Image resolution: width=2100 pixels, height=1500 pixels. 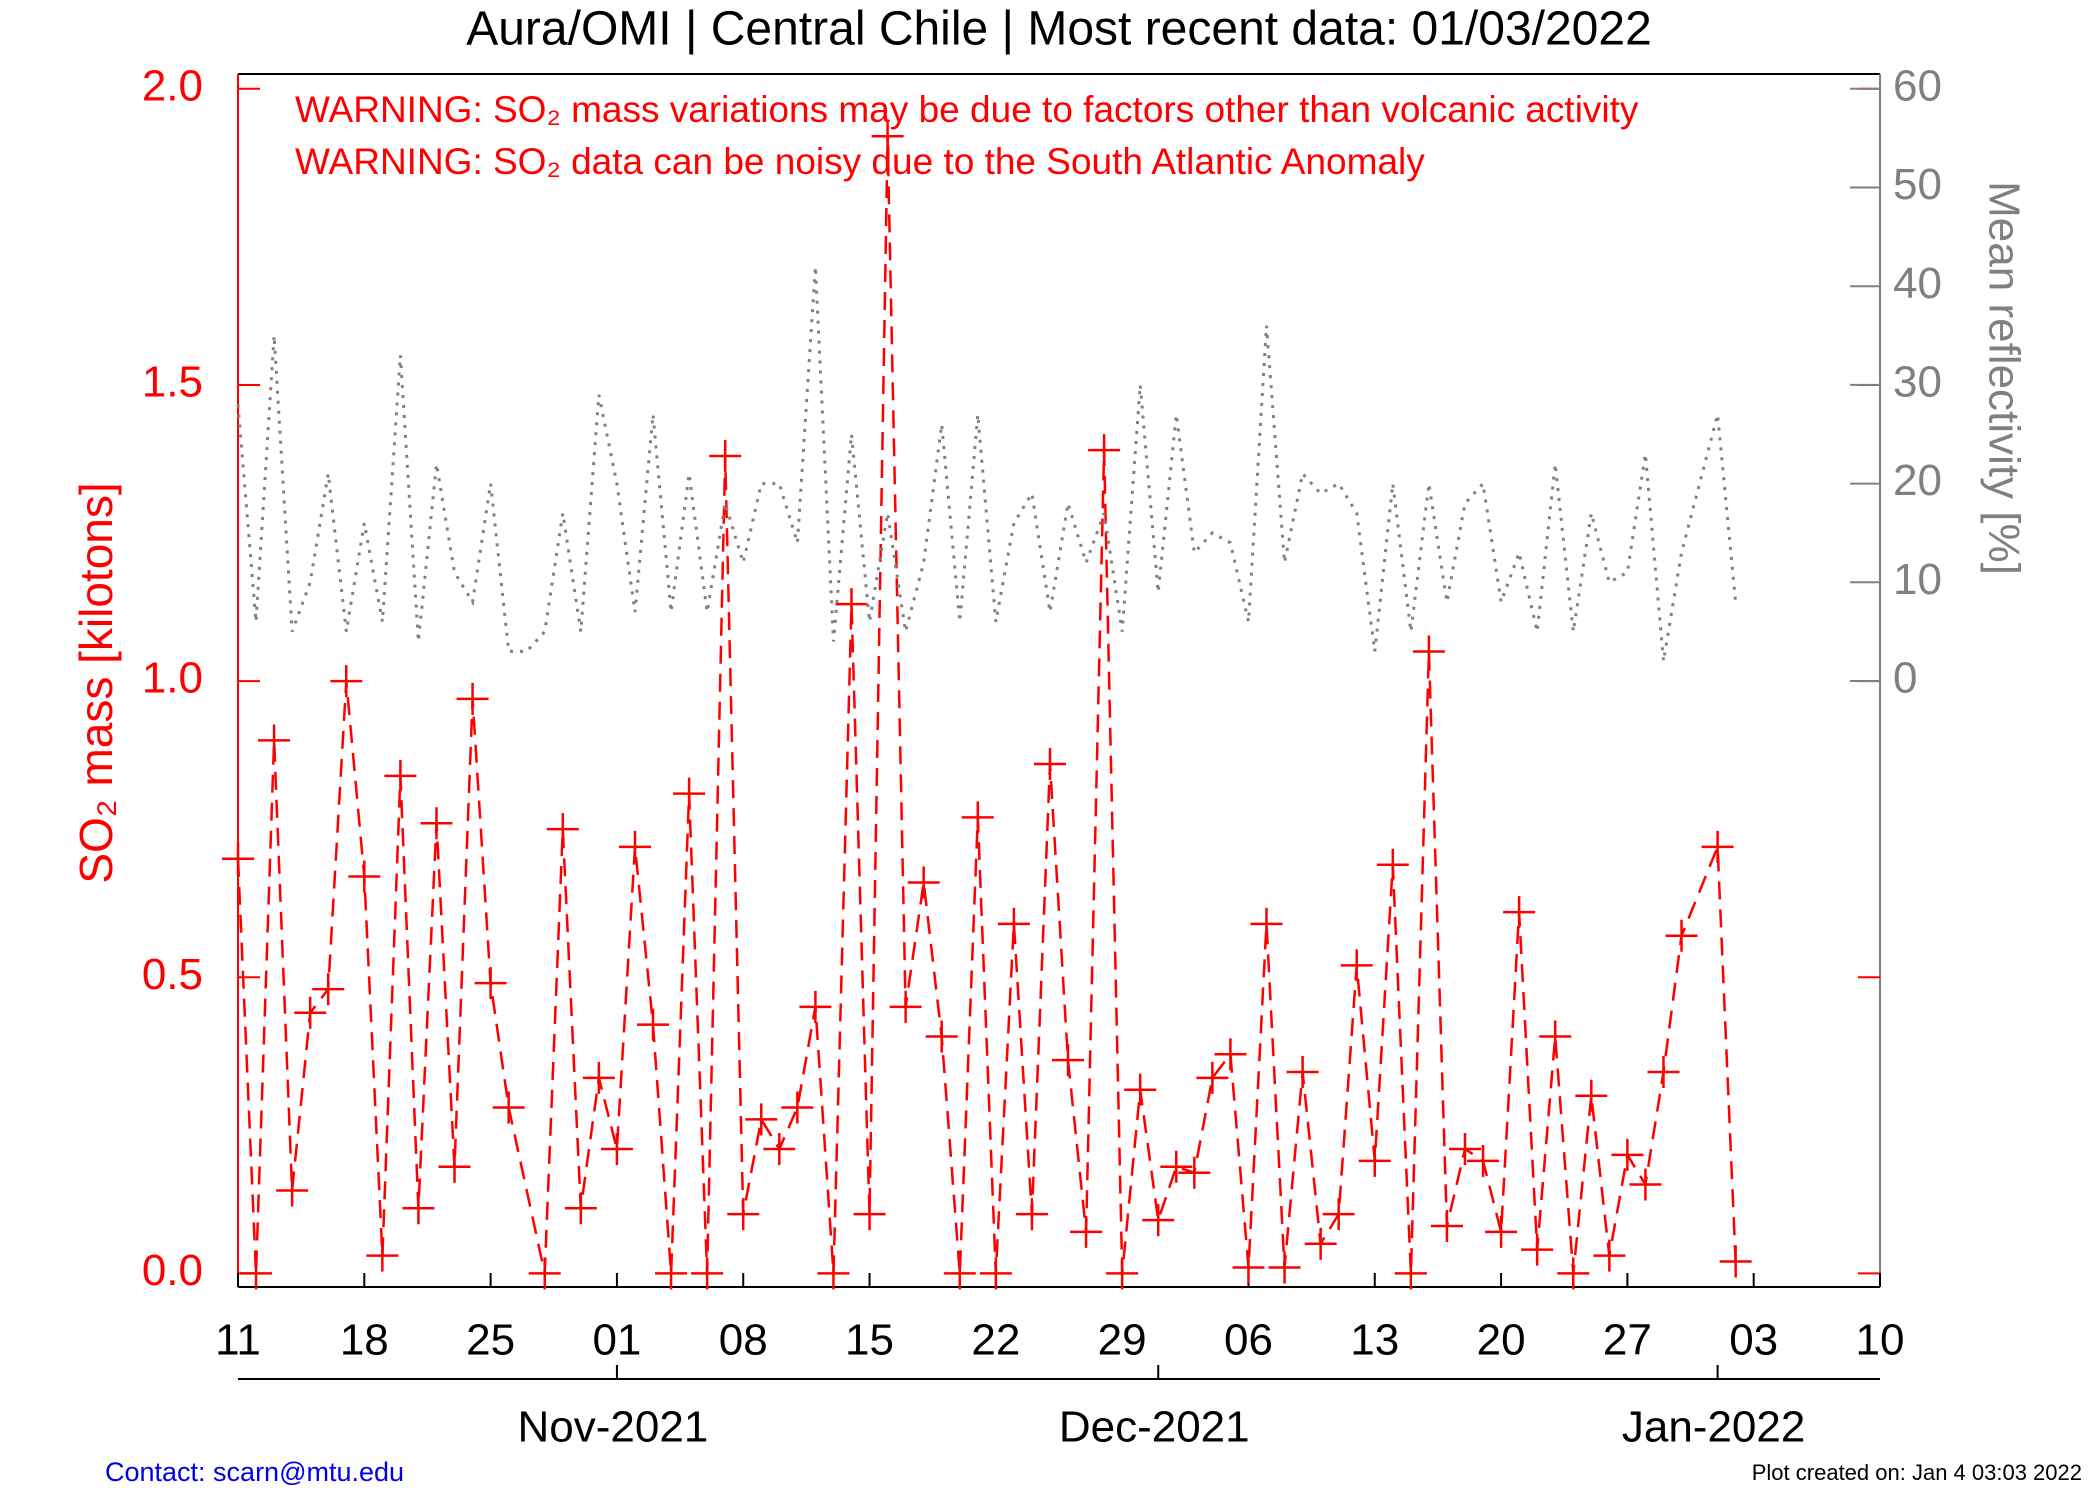 I want to click on x-tick-label: 22, so click(x=995, y=1340).